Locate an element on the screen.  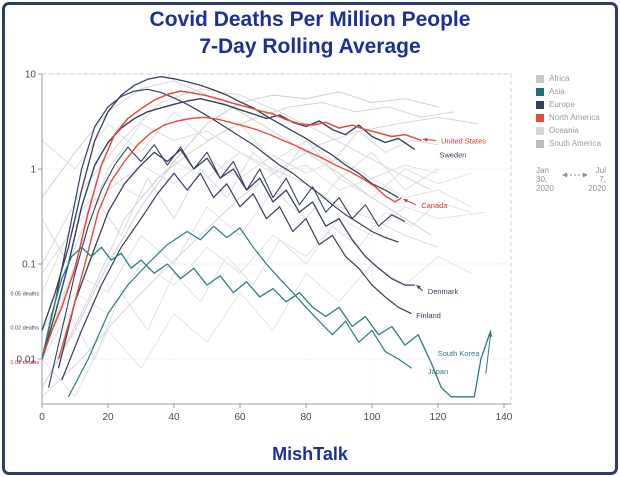
x-tick-label: 60 is located at coordinates (240, 417).